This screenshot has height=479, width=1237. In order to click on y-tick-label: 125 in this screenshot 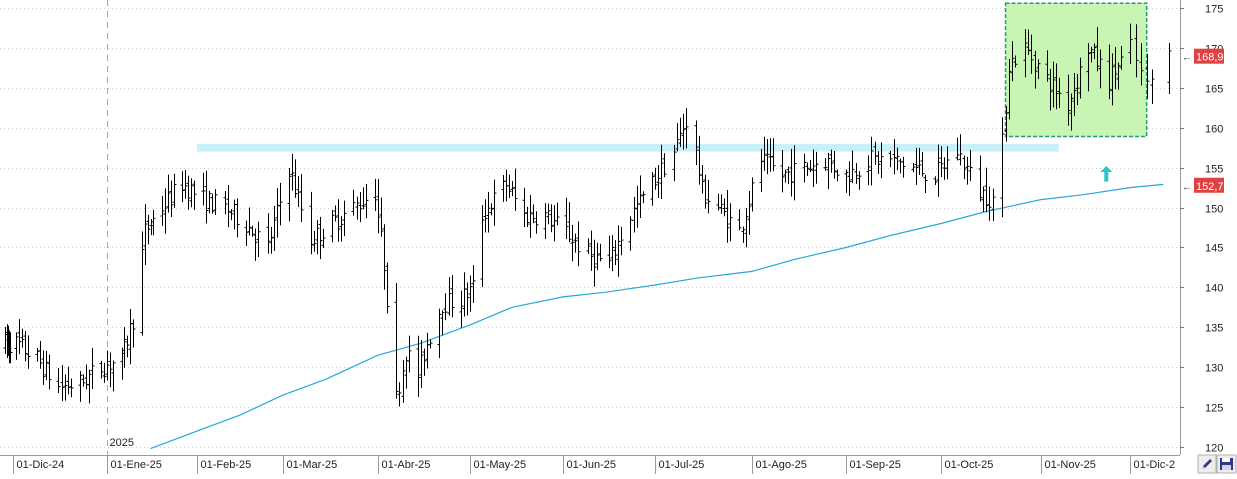, I will do `click(1214, 409)`.